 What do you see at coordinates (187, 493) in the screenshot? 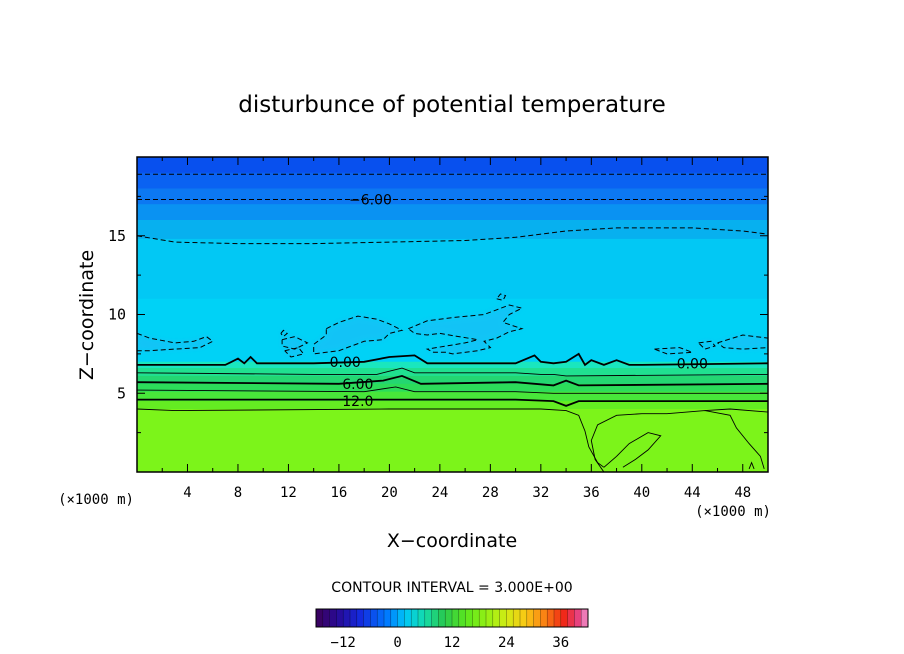
I see `x-tick-label: 4` at bounding box center [187, 493].